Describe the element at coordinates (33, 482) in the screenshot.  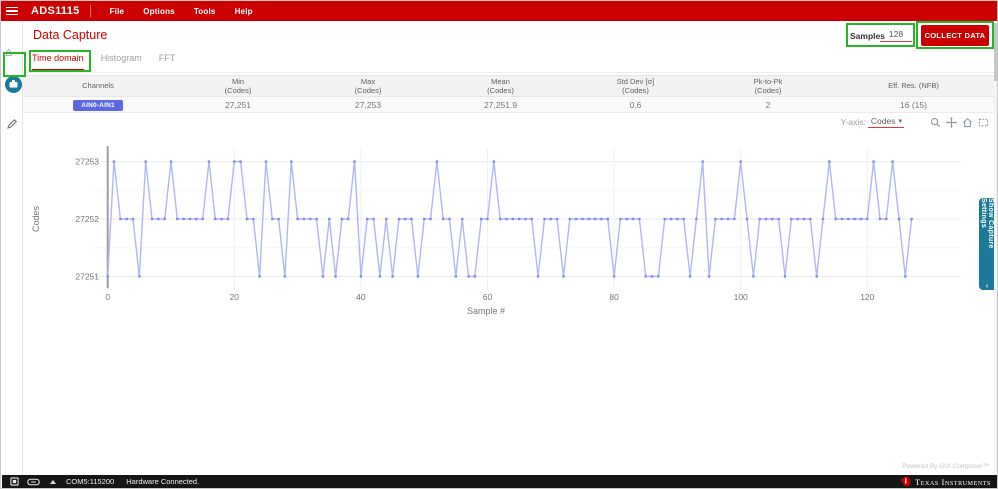
I see `link-icon` at that location.